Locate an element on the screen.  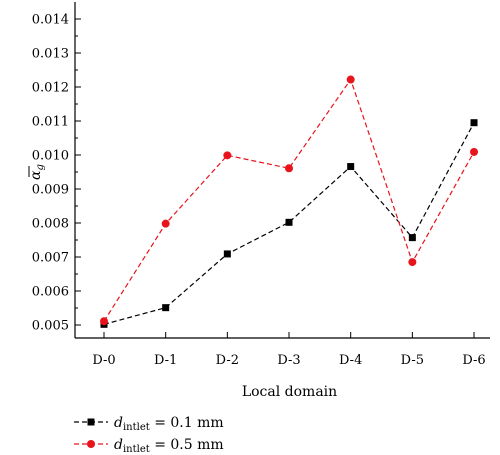
y-tick-label: 0.012 is located at coordinates (50, 88).